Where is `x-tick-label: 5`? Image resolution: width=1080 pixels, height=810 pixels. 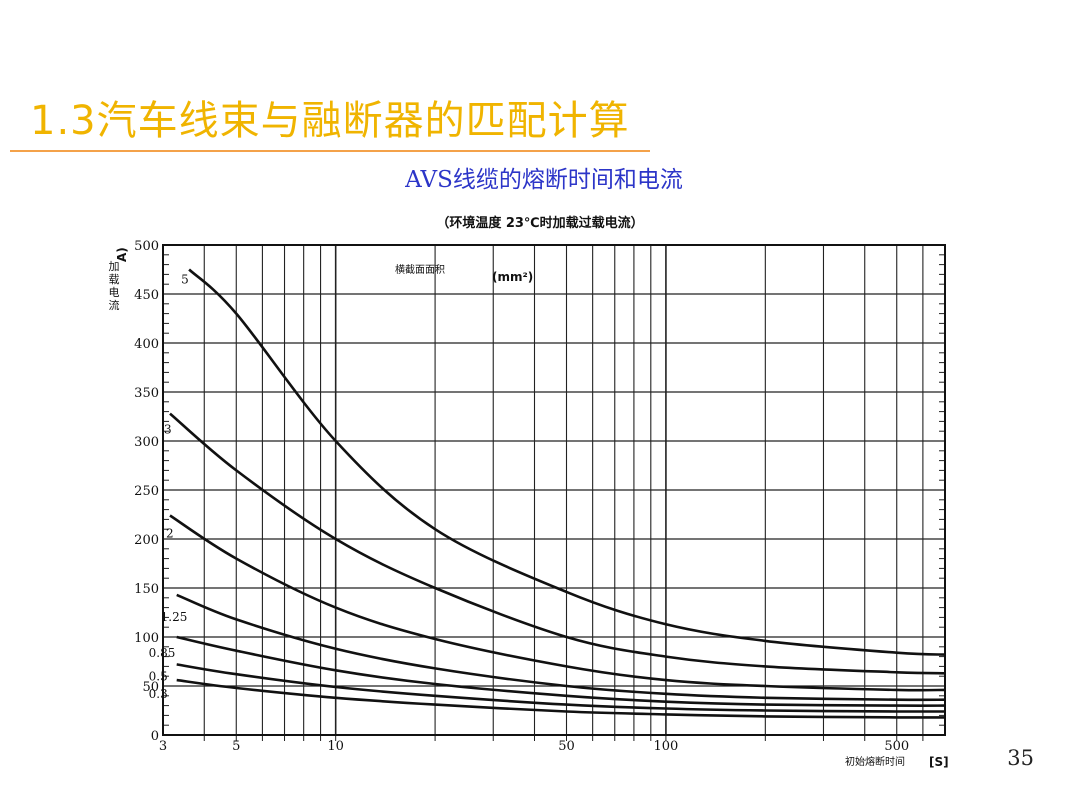 x-tick-label: 5 is located at coordinates (236, 746).